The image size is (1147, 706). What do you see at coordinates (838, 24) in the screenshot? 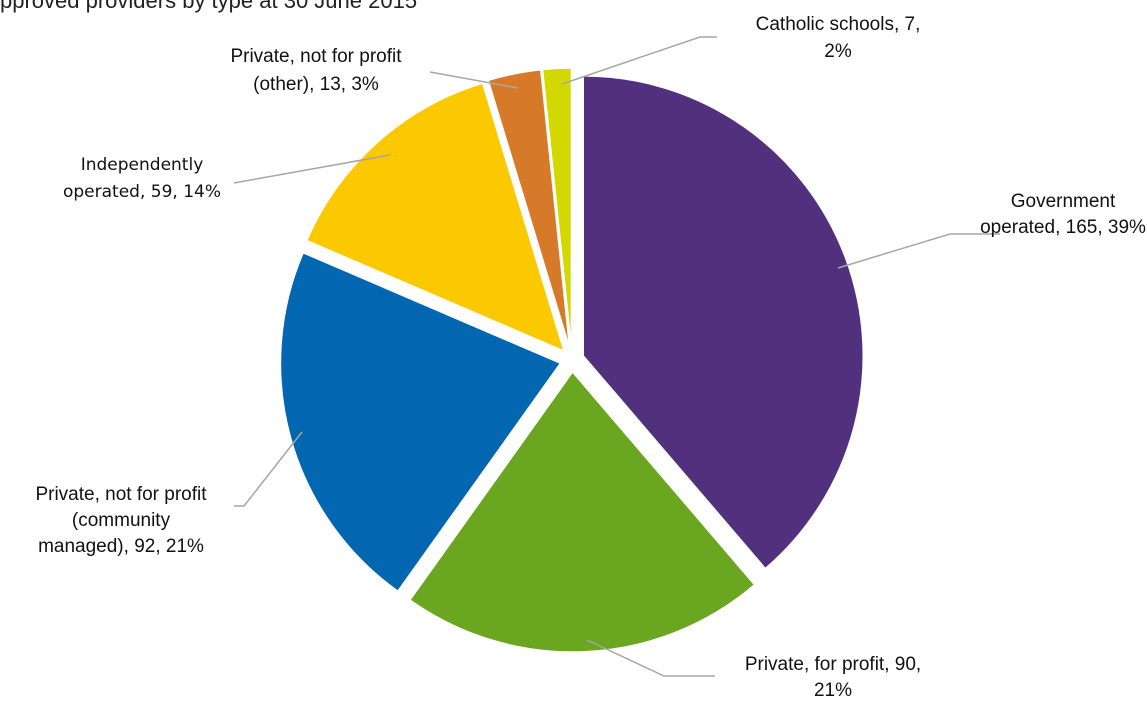
I see `data-label-line: Catholic schools, 7,` at bounding box center [838, 24].